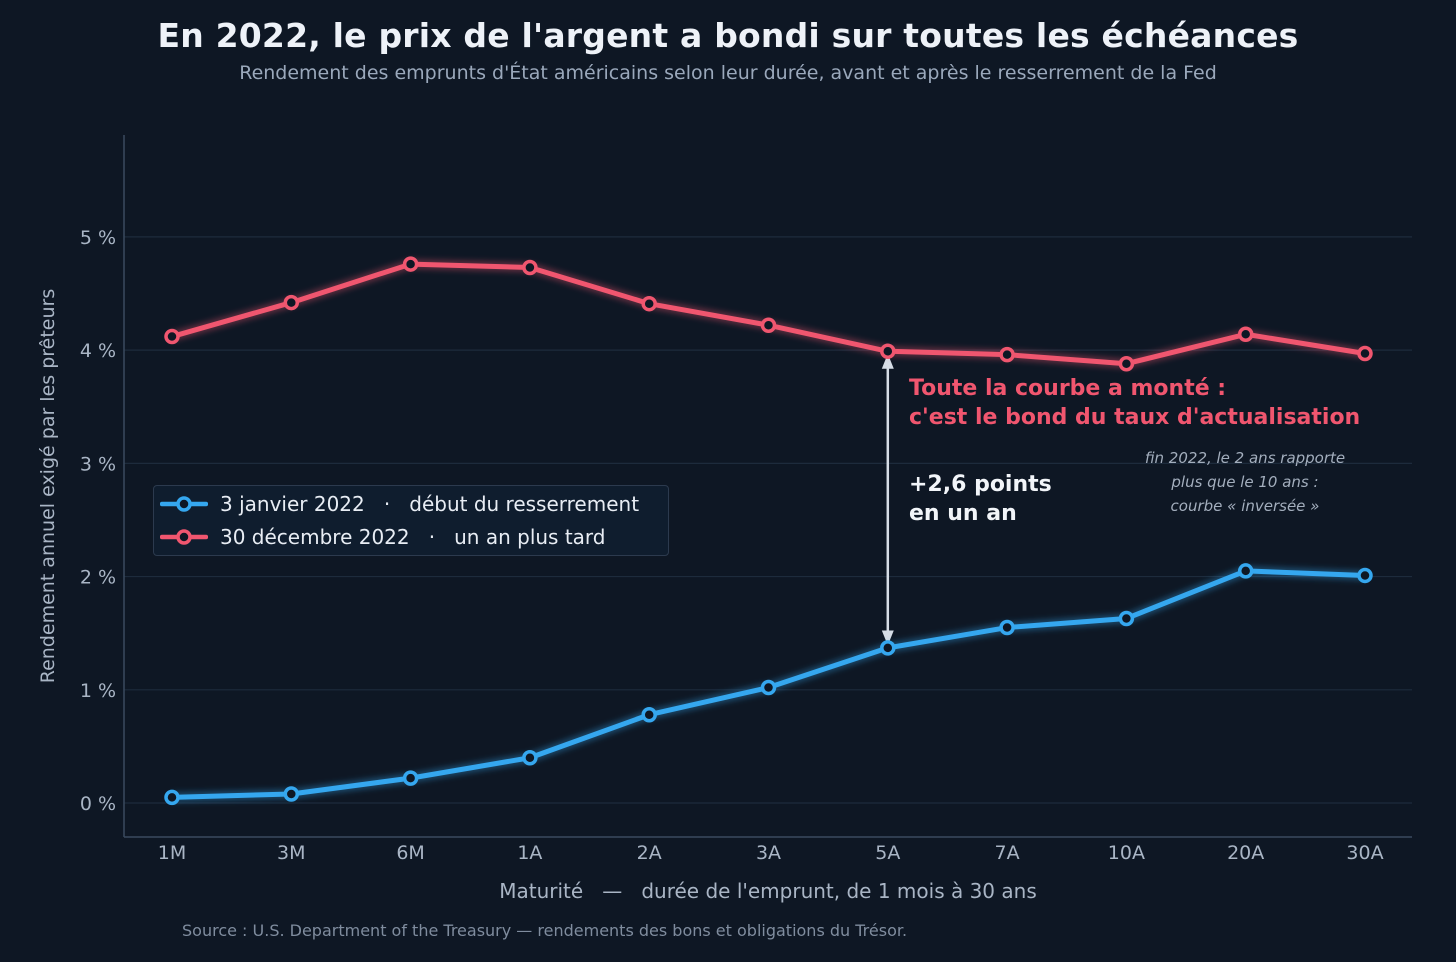 The image size is (1456, 962). What do you see at coordinates (887, 853) in the screenshot?
I see `x-tick-label: 5A` at bounding box center [887, 853].